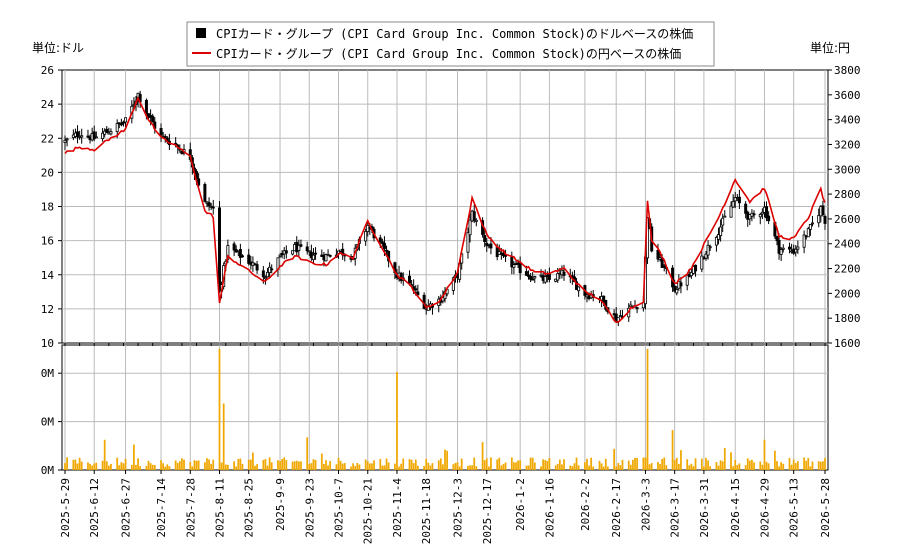 This screenshot has height=550, width=900. I want to click on left-axis-ticks: 26 24 22 20 18 16 14 12 10, so click(51, 207).